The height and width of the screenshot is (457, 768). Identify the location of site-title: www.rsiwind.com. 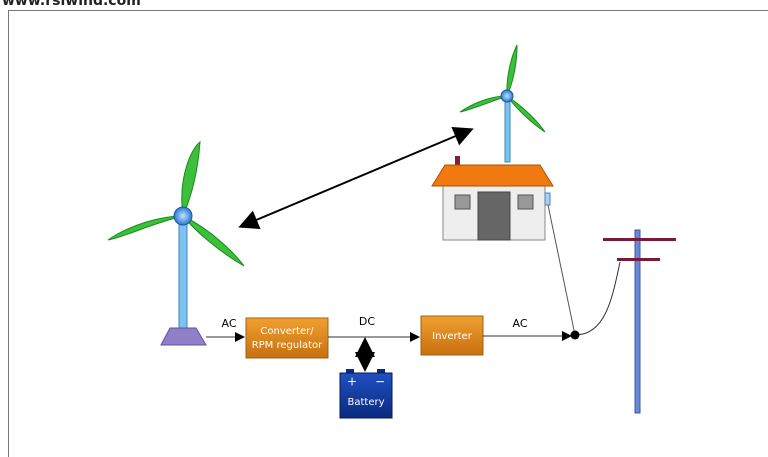
(71, 4).